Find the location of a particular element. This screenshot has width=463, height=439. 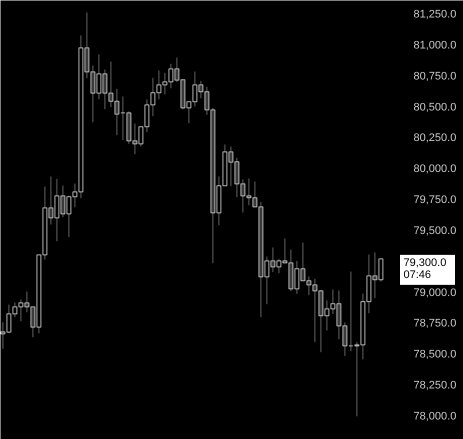

y-tick-label: 81,250.0 is located at coordinates (435, 14).